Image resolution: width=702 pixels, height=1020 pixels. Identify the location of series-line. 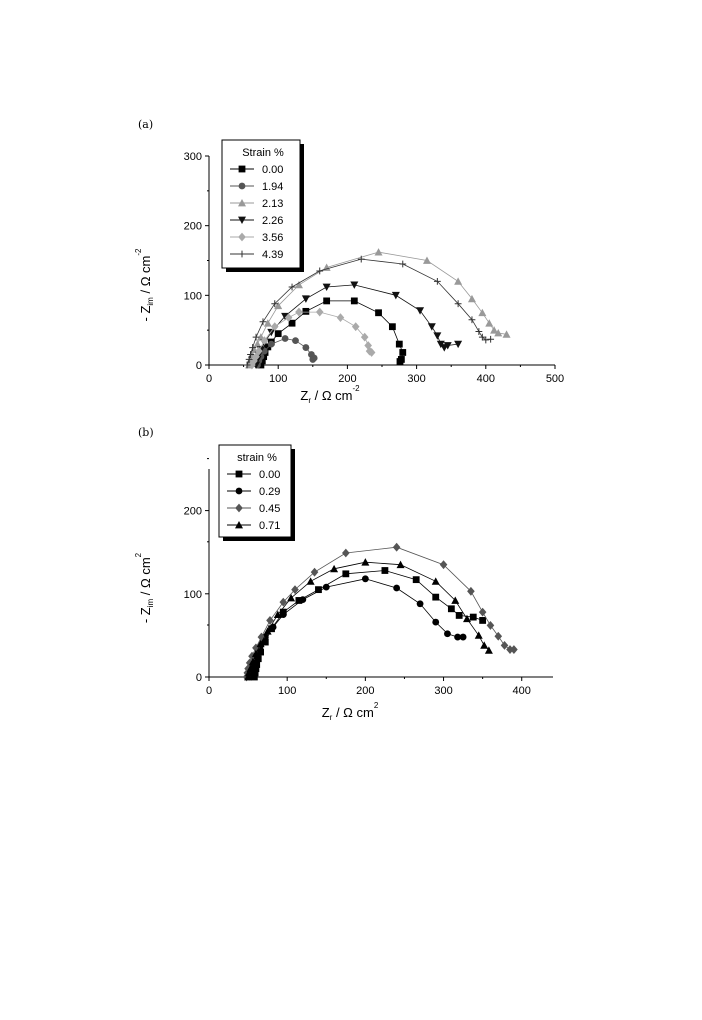
(356, 628).